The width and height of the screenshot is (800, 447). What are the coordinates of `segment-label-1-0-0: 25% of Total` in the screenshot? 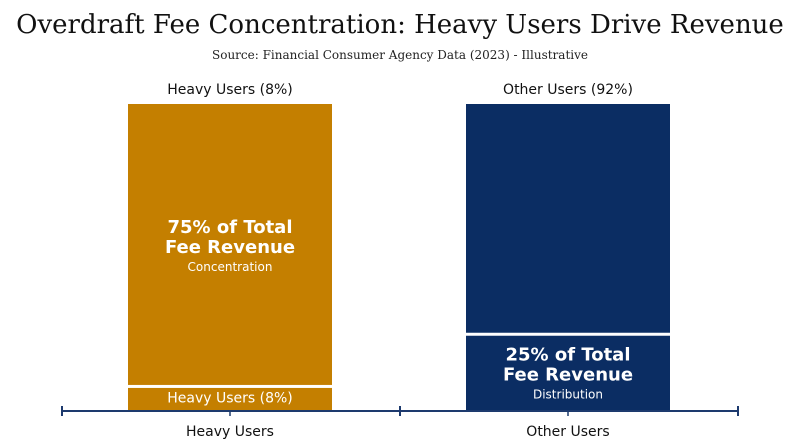 It's located at (568, 355).